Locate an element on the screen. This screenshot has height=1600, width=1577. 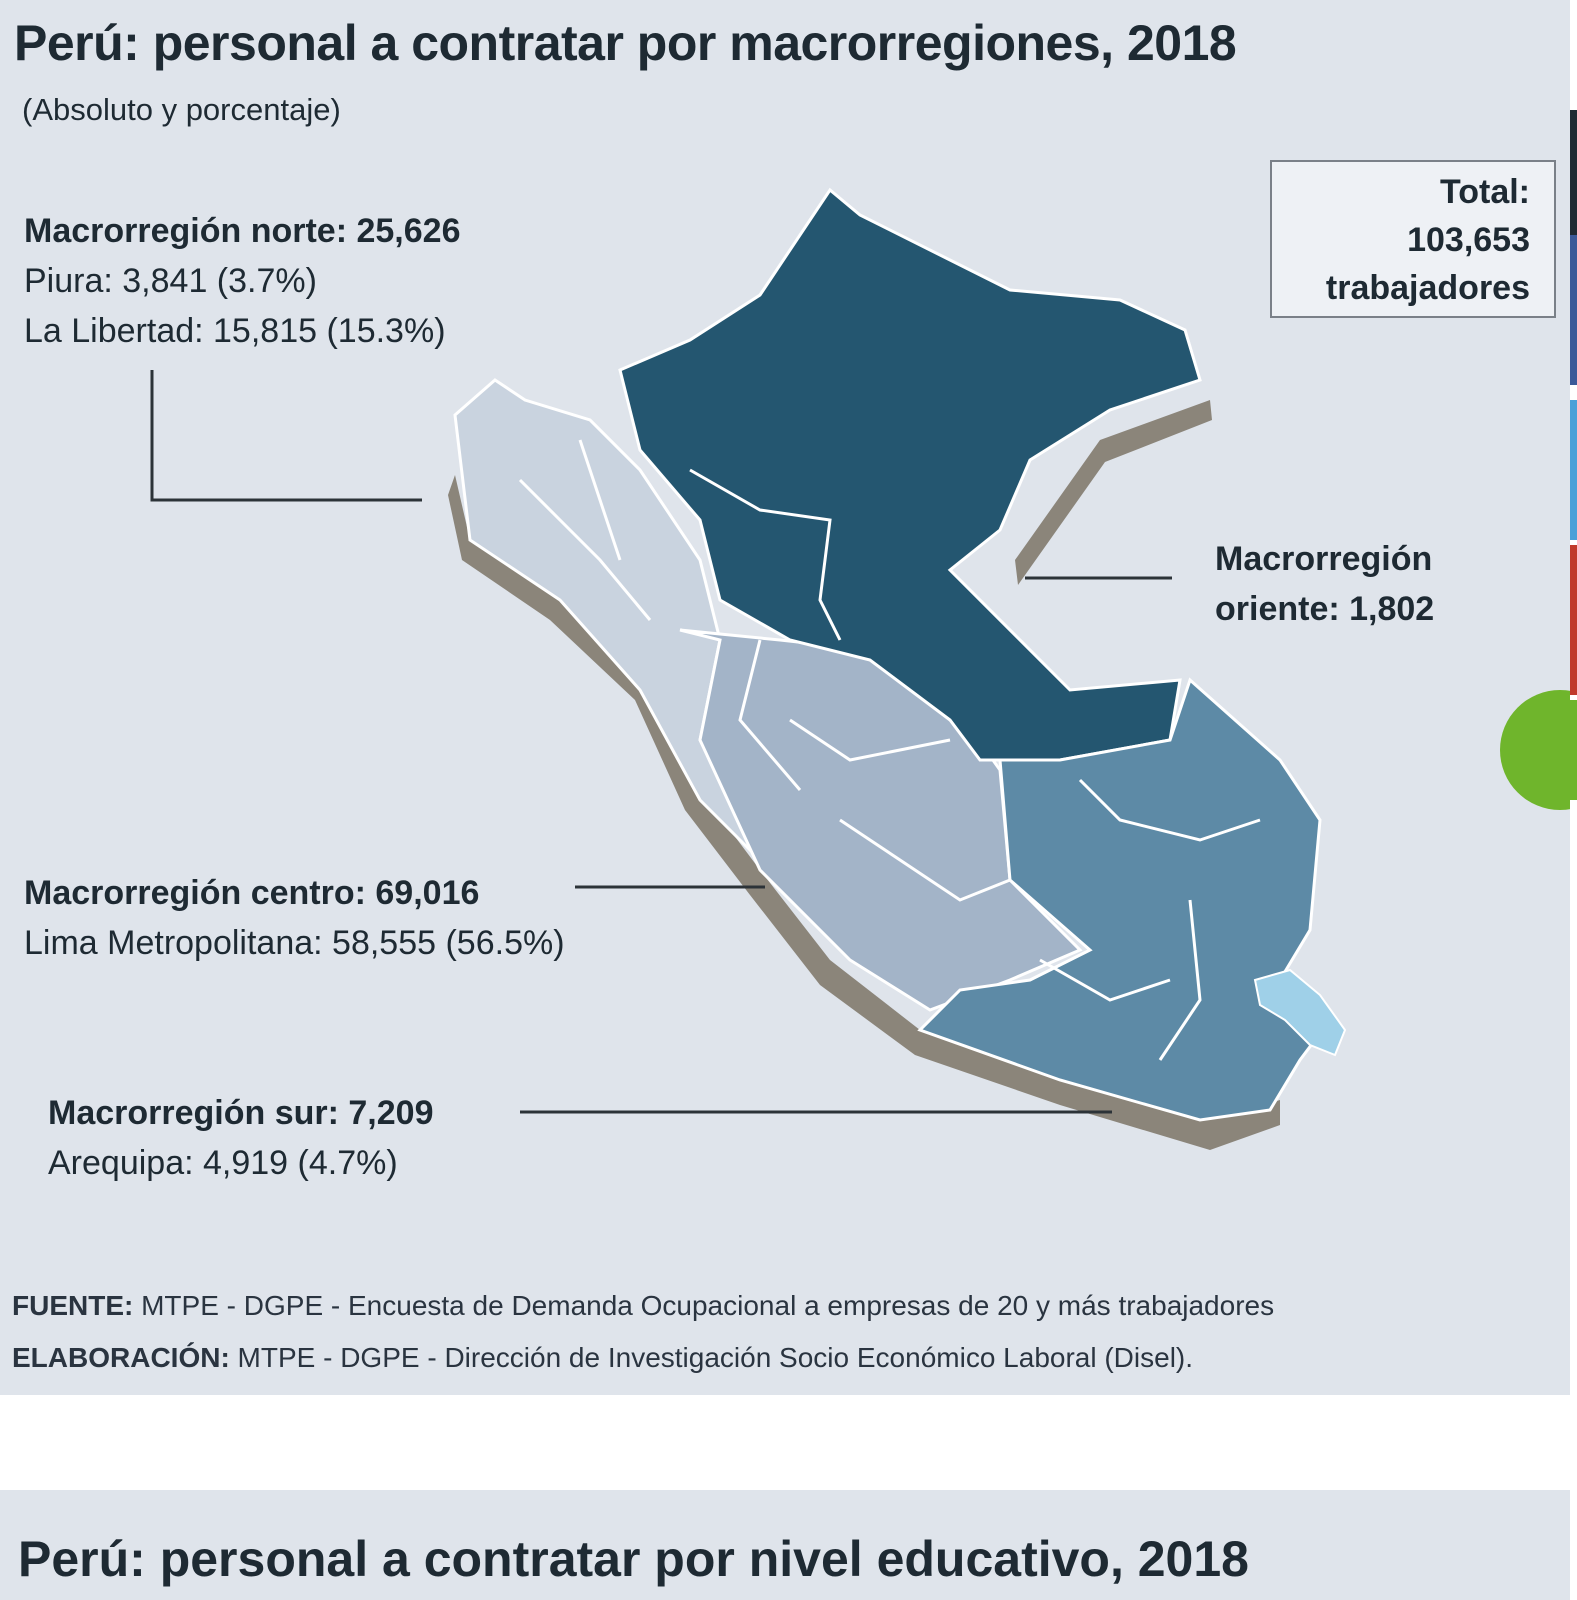
label-centro-lima: Lima Metropolitana: 58,555 (56.5%) is located at coordinates (294, 943).